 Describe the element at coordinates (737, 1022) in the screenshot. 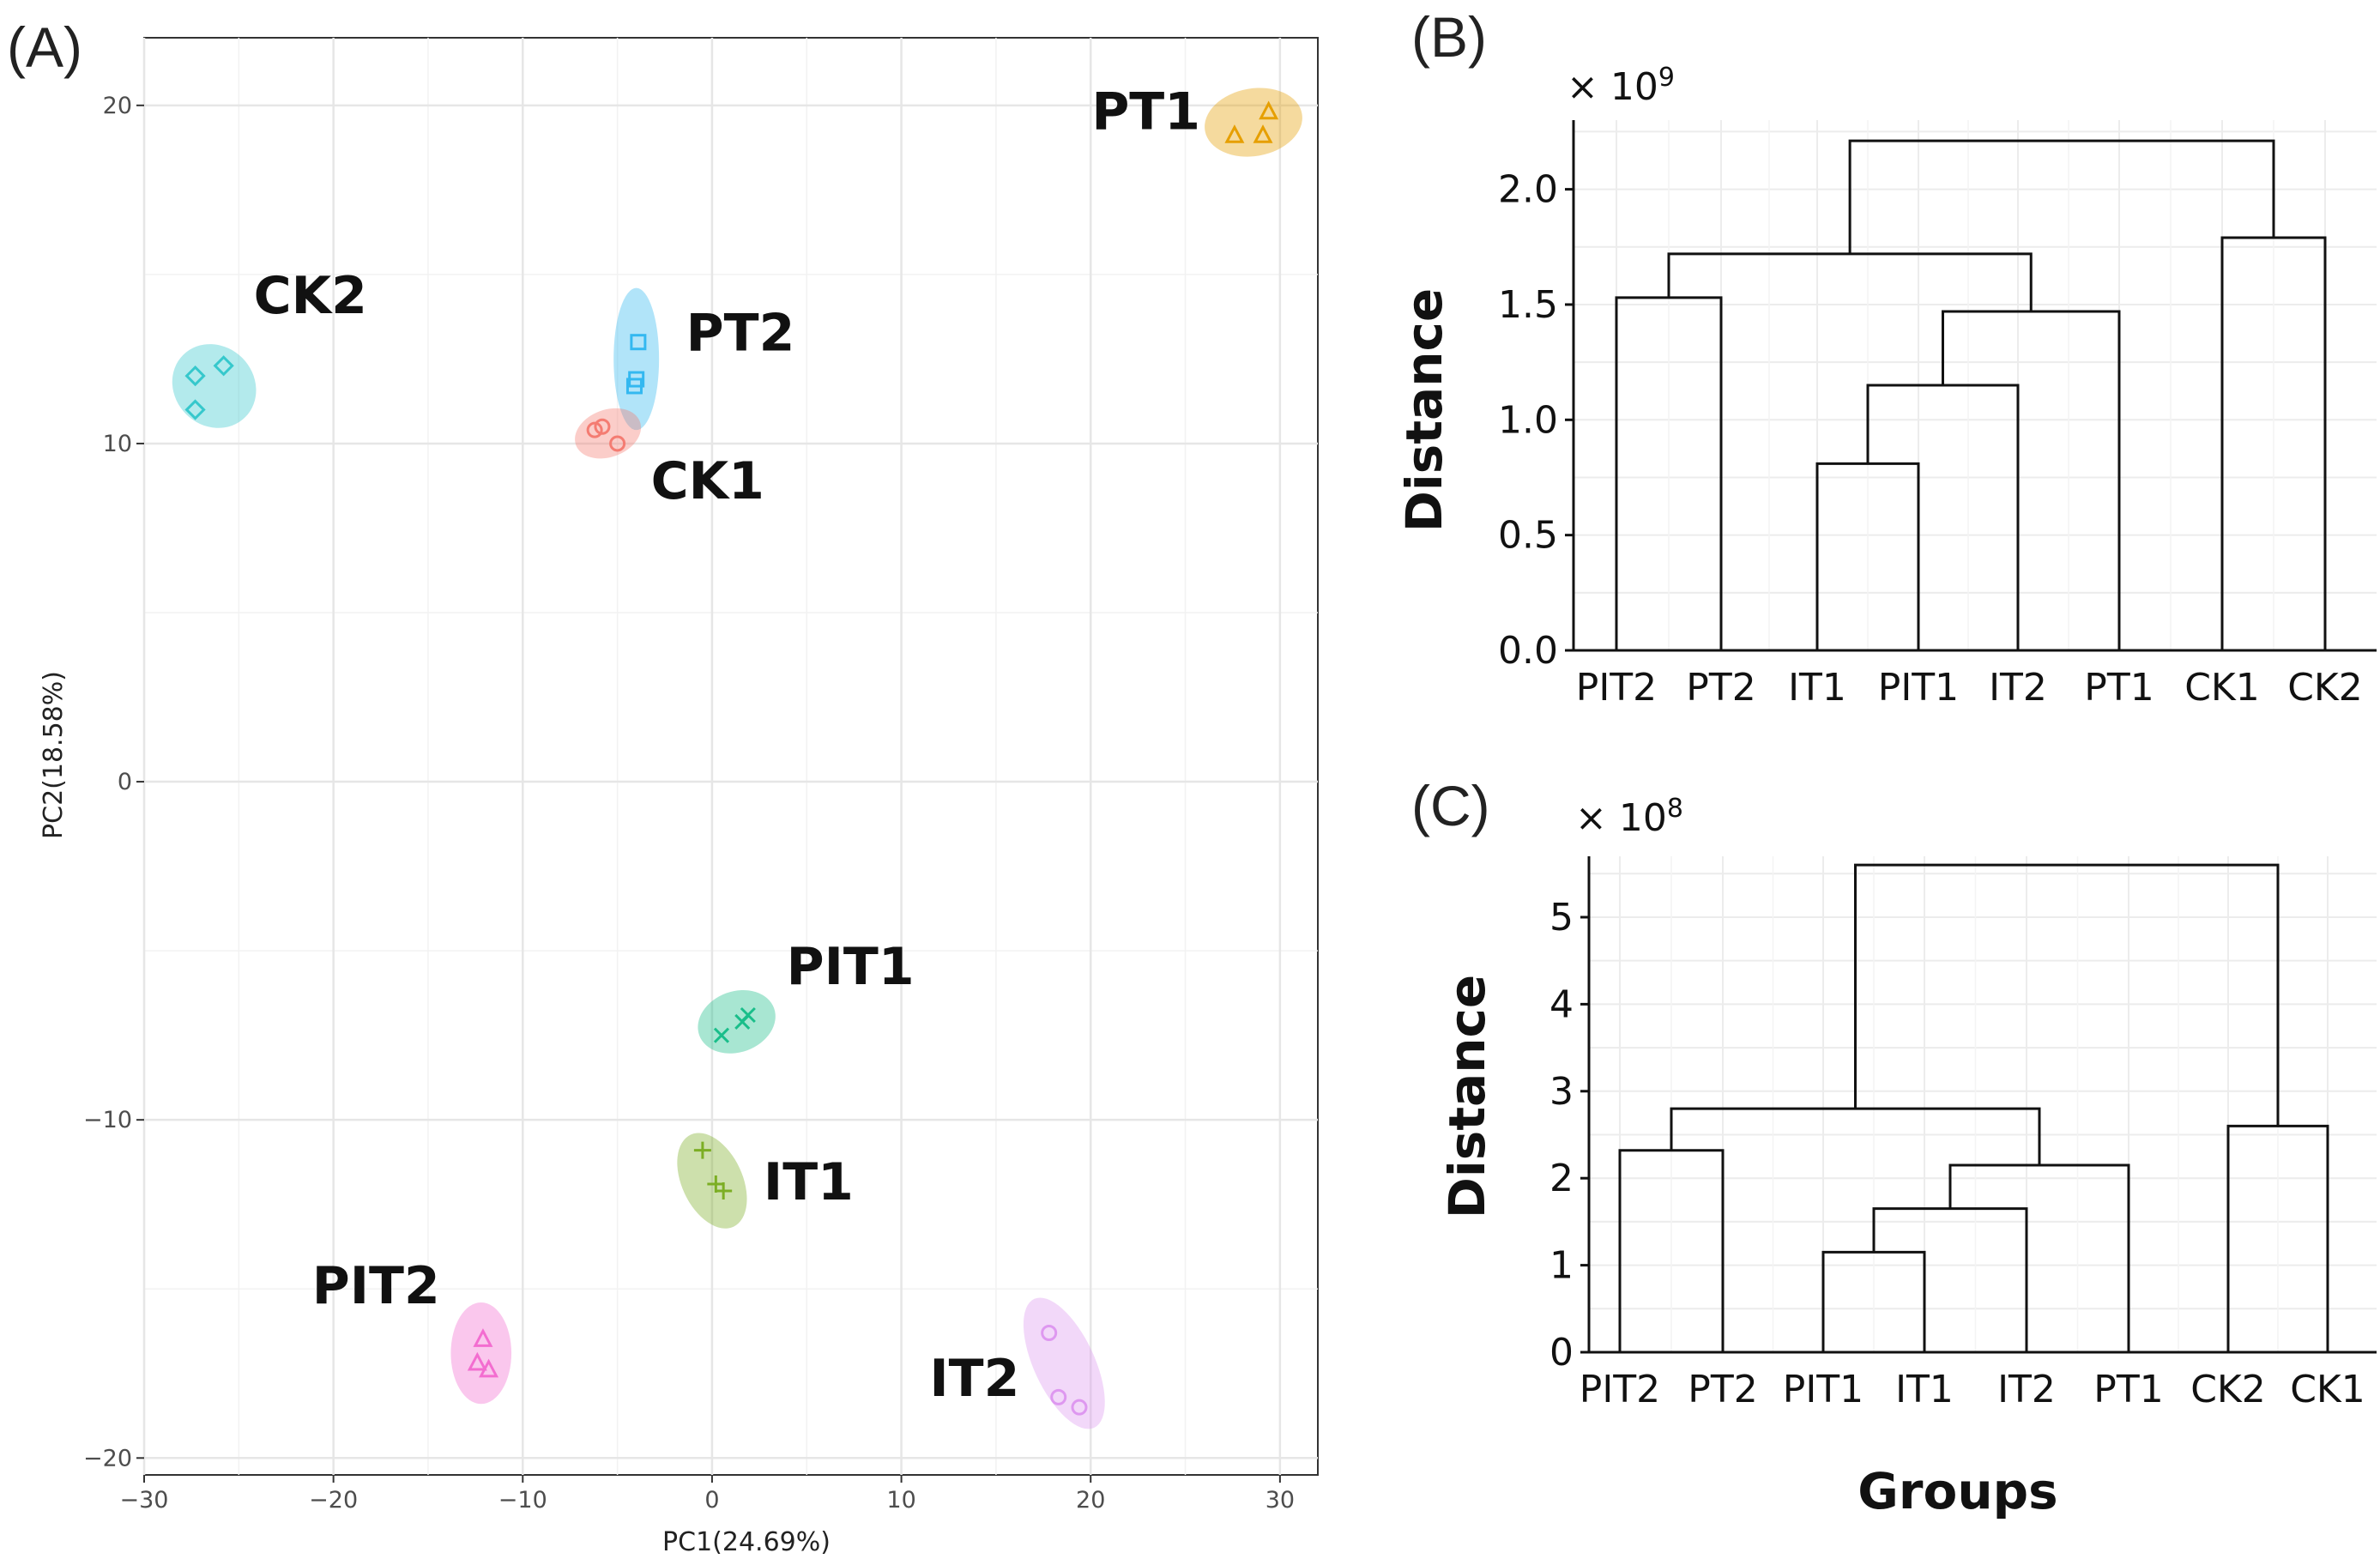

I see `group-ellipse-pit1` at that location.